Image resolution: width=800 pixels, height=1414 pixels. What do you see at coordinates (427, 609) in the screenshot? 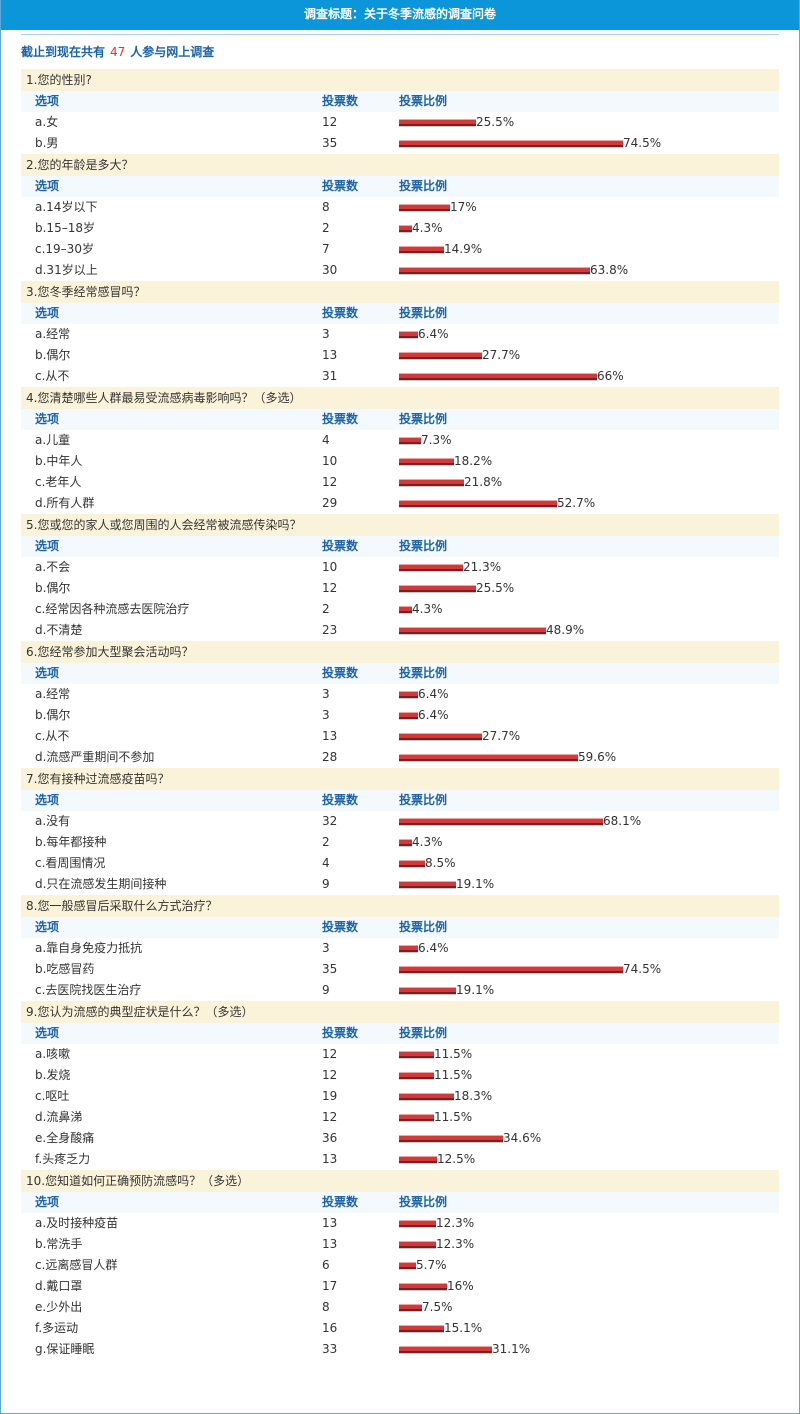
I see `ratio-percent: 4.3%` at bounding box center [427, 609].